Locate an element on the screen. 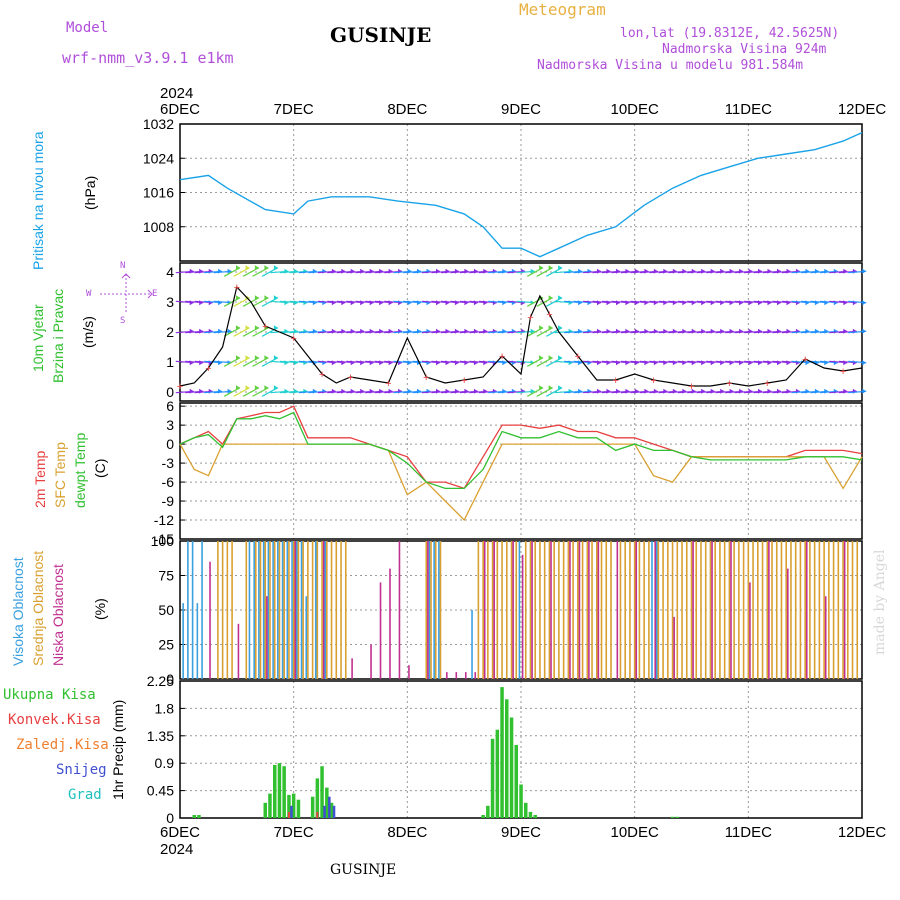 This screenshot has width=900, height=900. y-tick-label: 25 is located at coordinates (166, 645).